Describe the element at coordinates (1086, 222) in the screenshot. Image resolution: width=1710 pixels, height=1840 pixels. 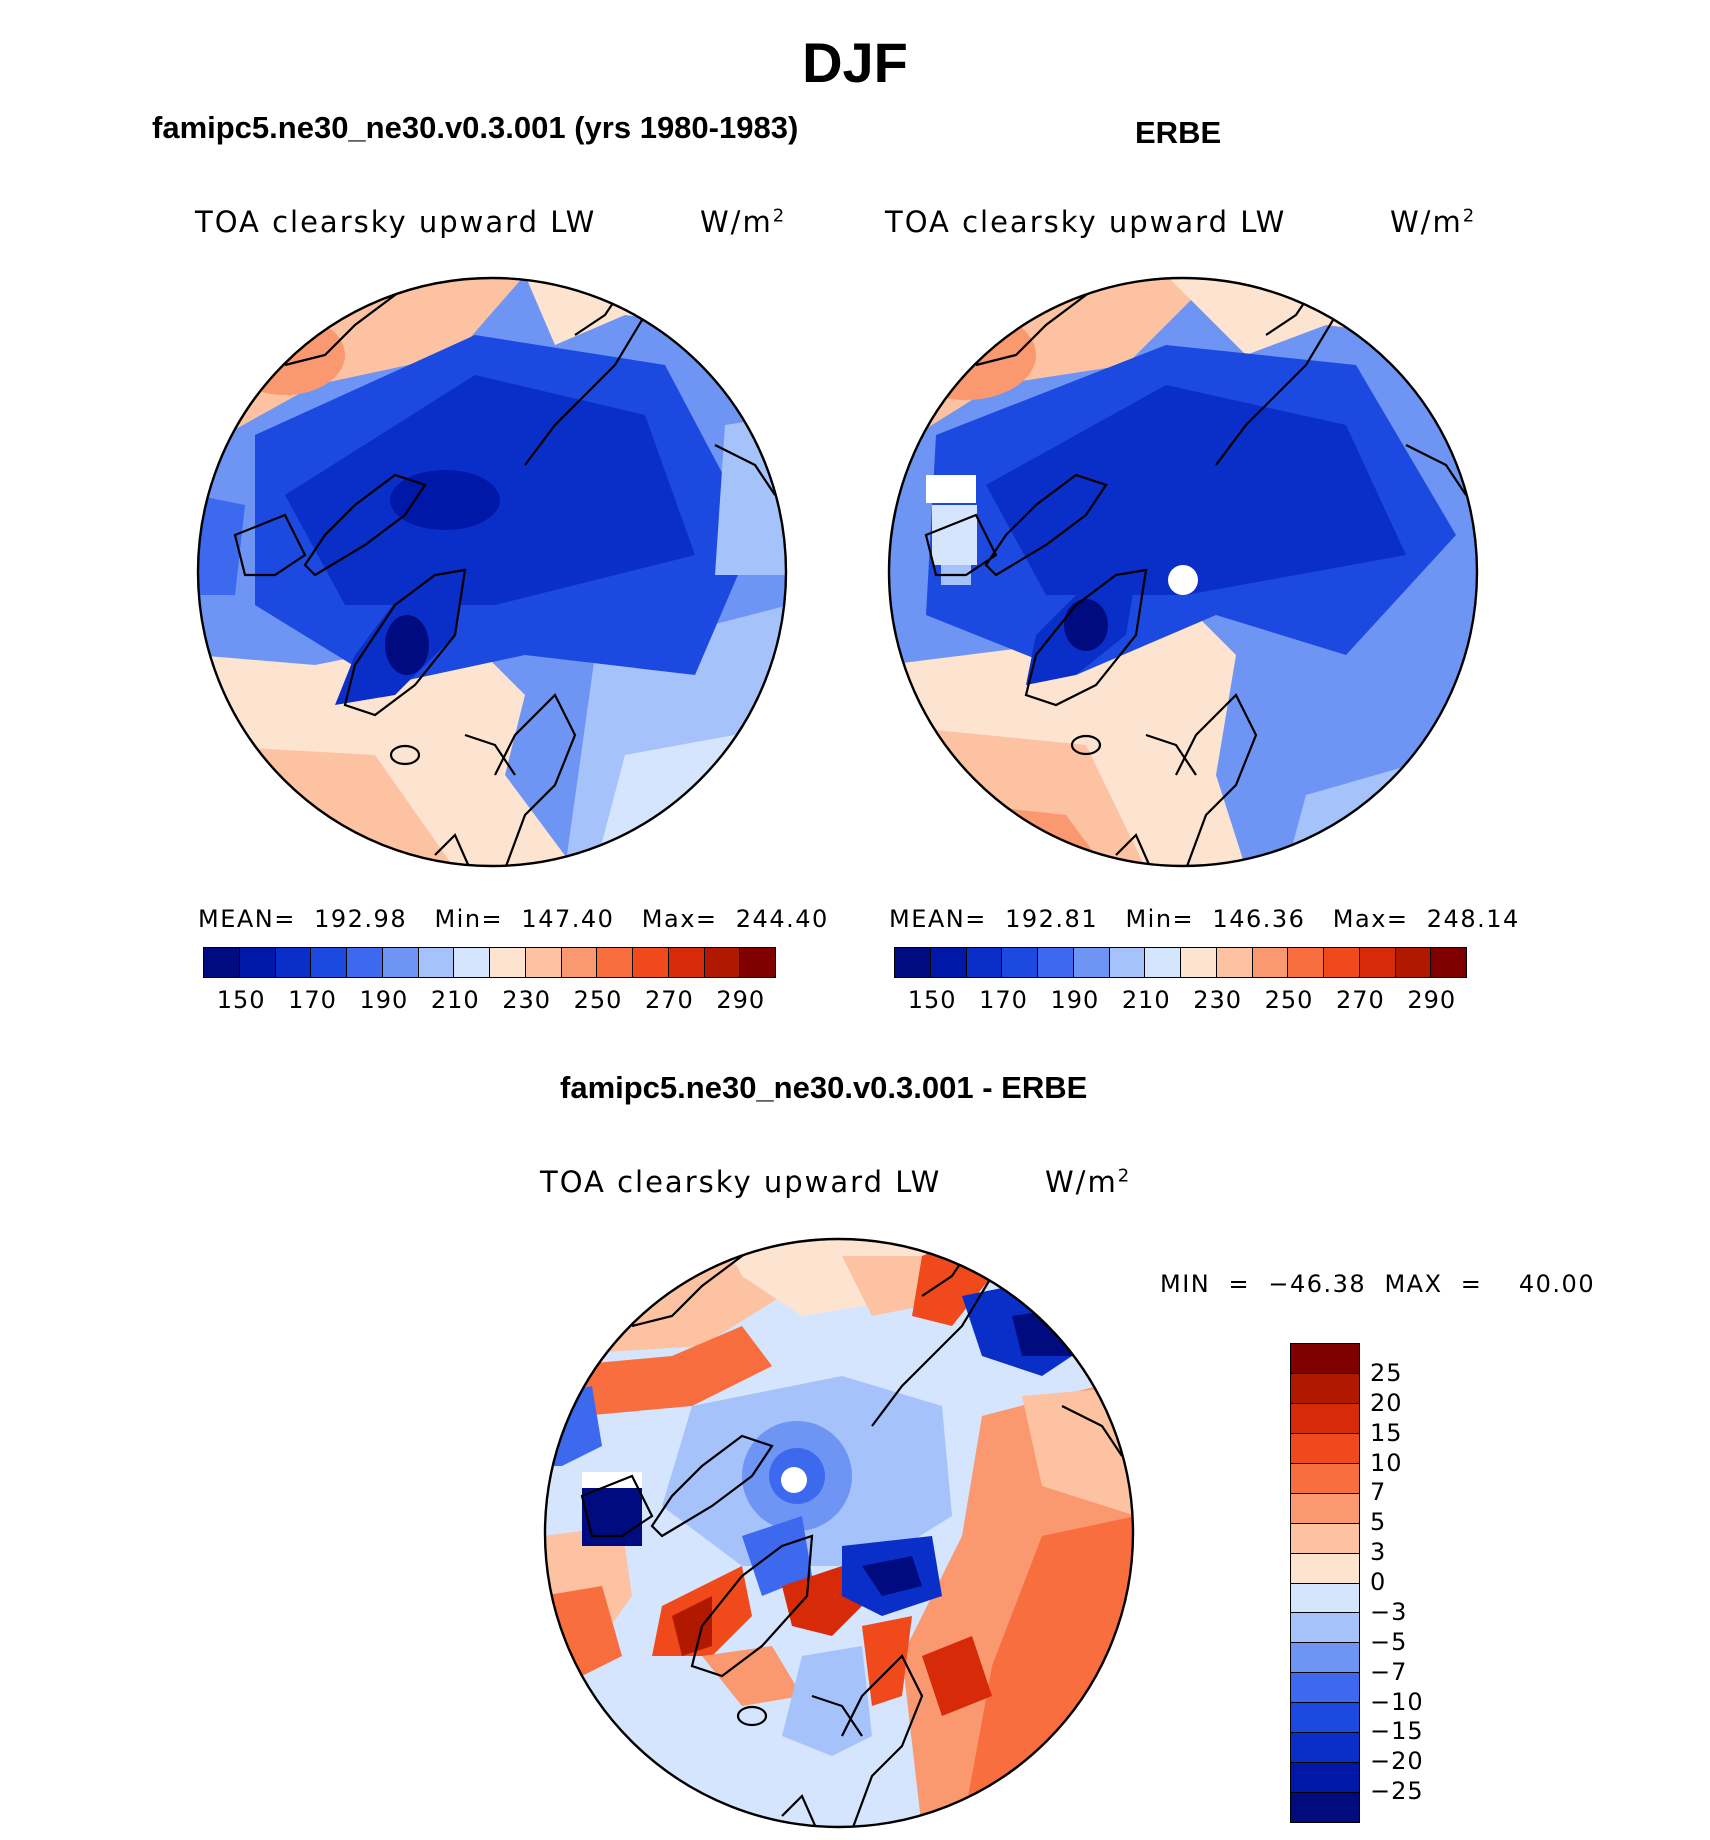
I see `panel-right-variable: TOA clearsky upward LW` at that location.